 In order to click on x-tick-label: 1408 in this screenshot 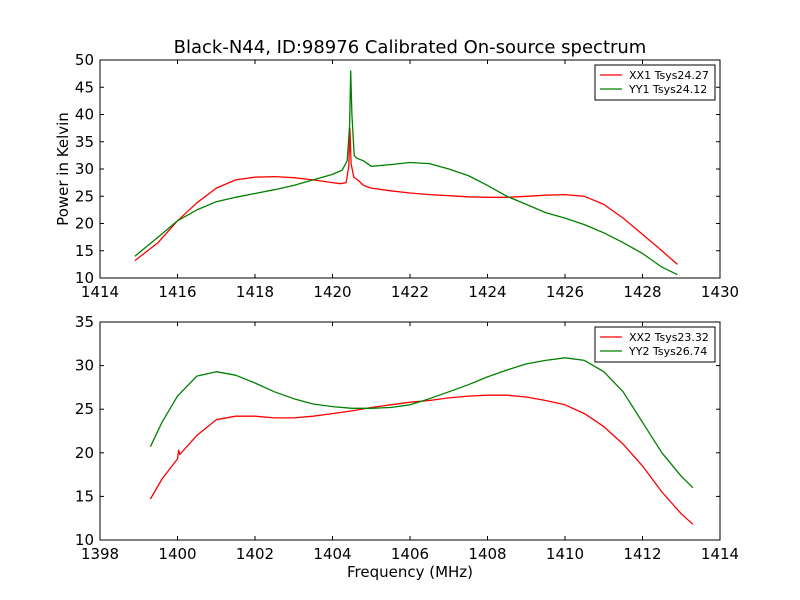, I will do `click(487, 554)`.